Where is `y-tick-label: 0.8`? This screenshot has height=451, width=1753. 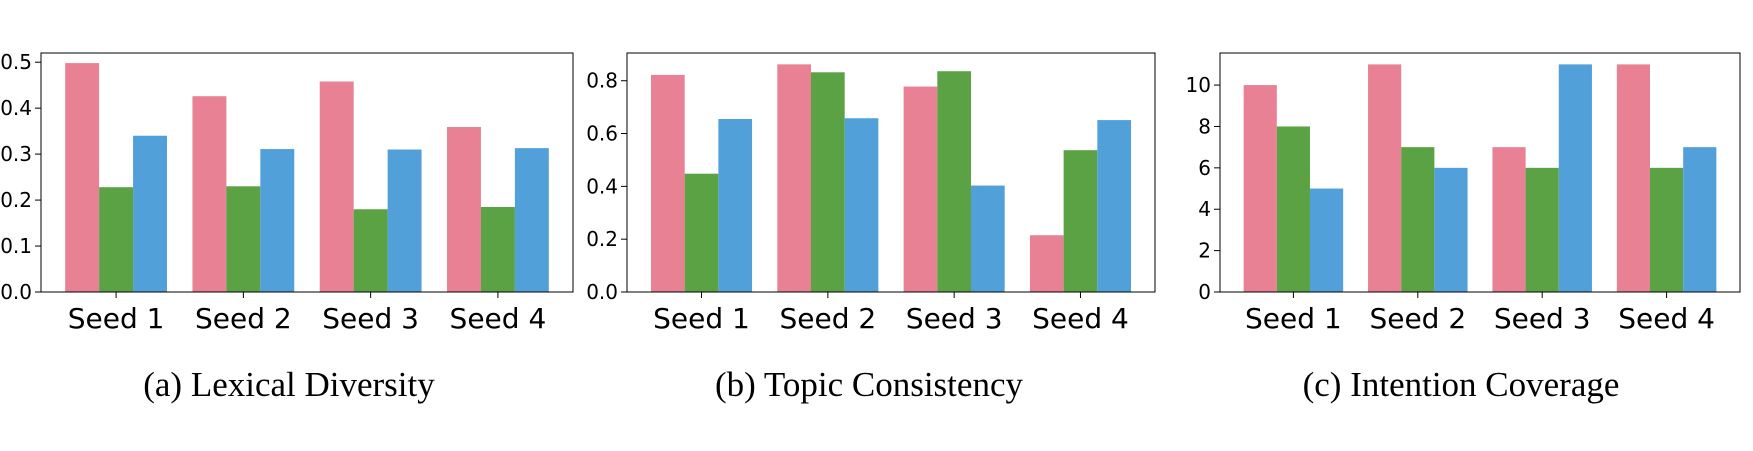
y-tick-label: 0.8 is located at coordinates (602, 81).